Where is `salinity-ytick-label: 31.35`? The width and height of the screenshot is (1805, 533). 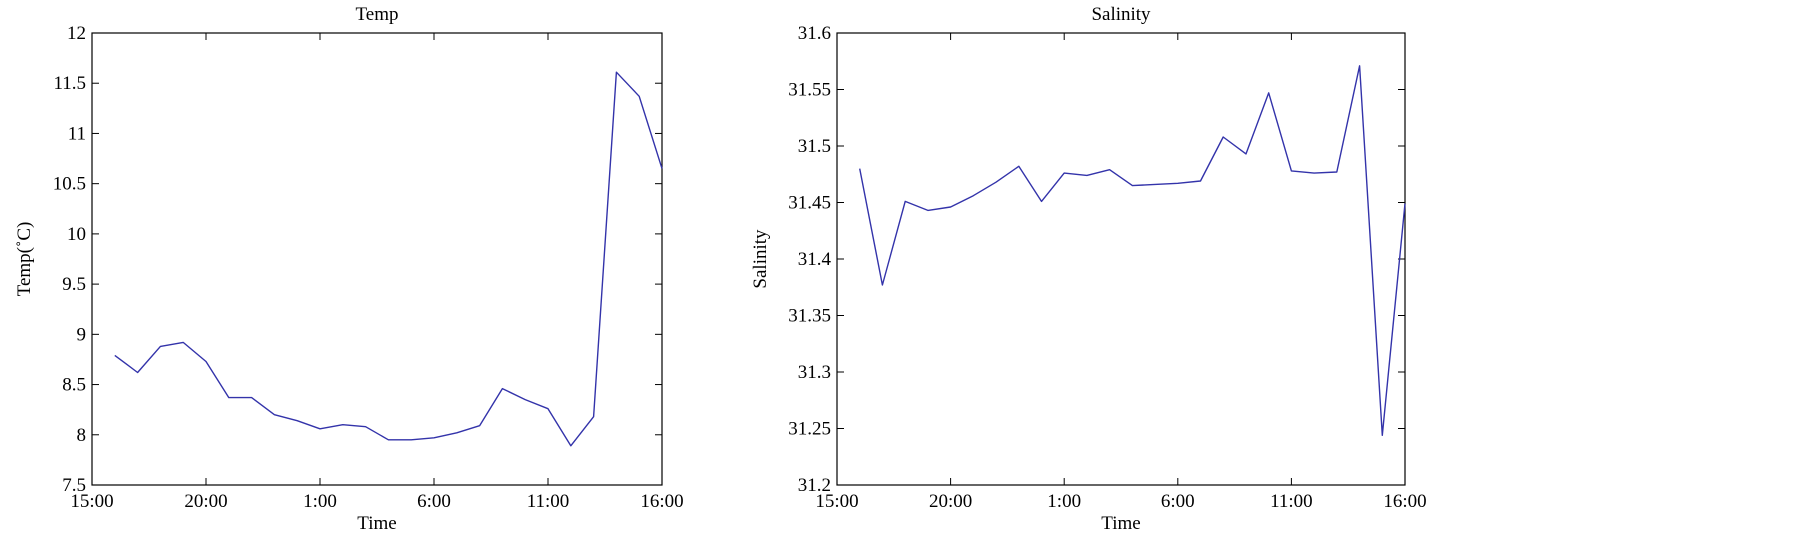
salinity-ytick-label: 31.35 is located at coordinates (809, 316).